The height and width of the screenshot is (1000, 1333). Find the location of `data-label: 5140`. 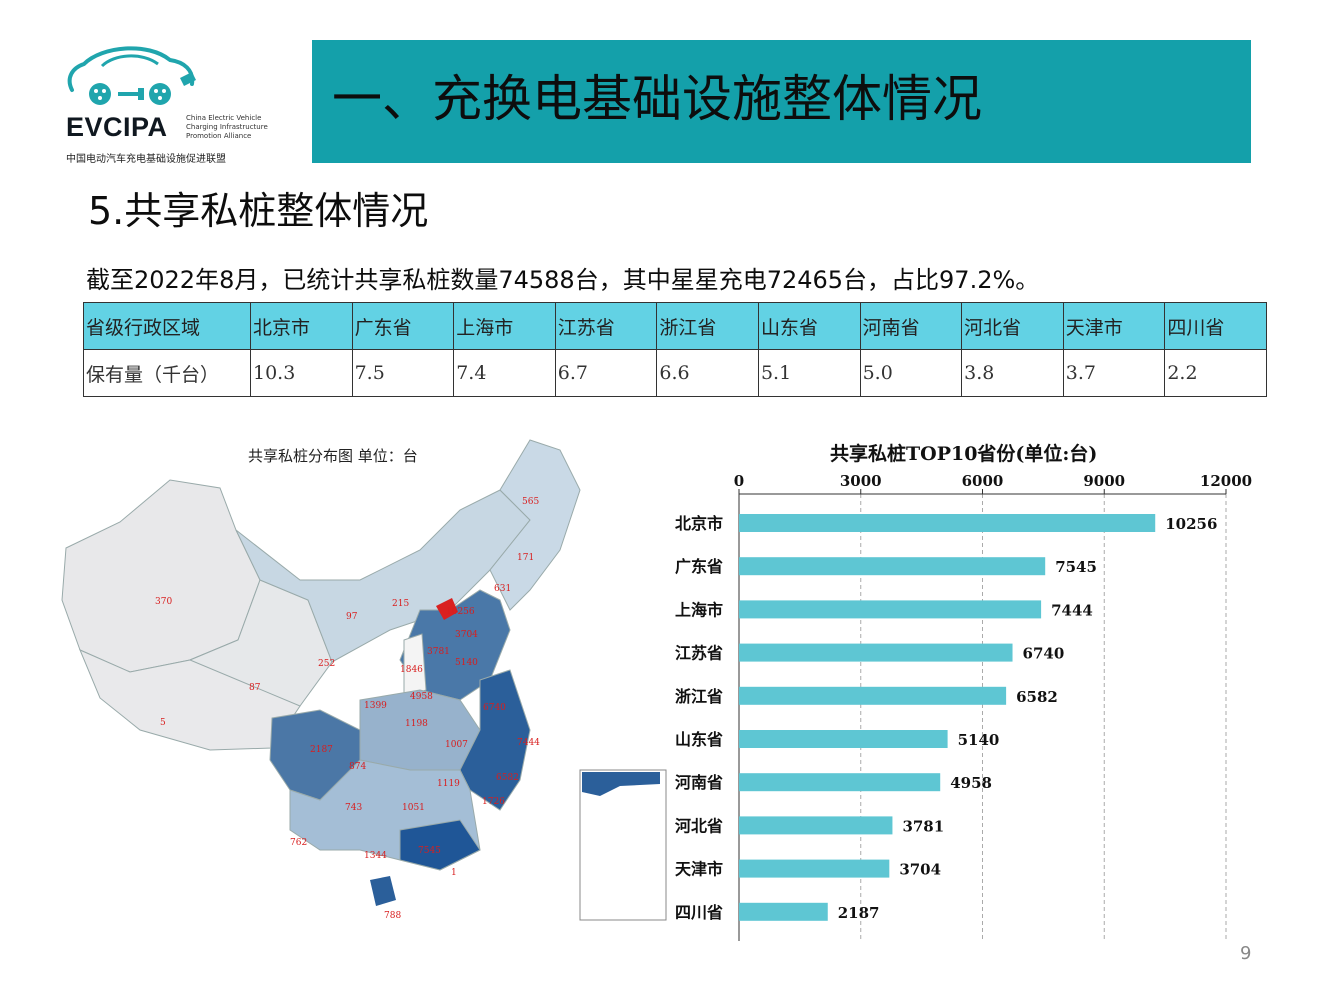

data-label: 5140 is located at coordinates (979, 740).